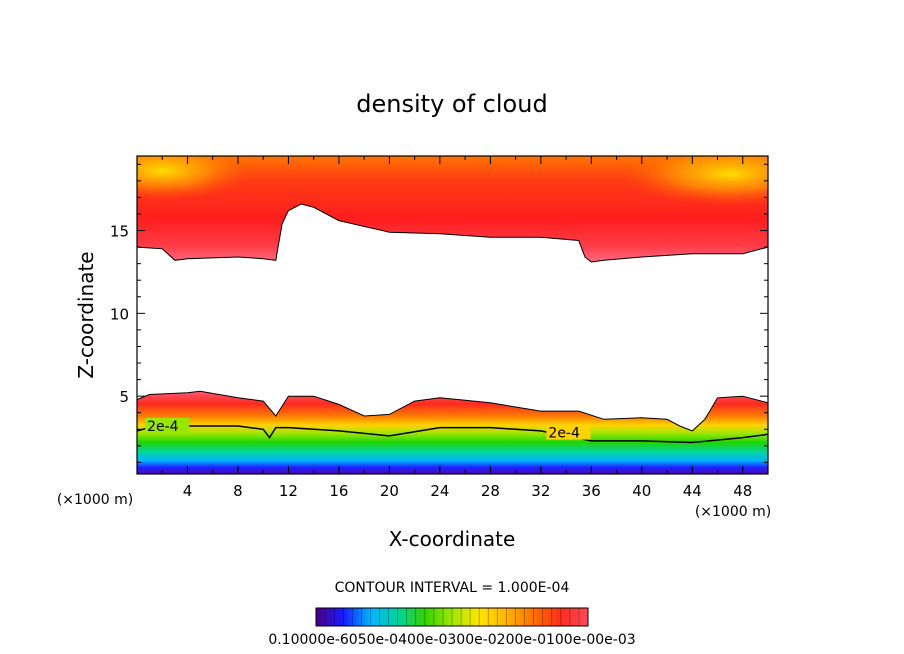 The image size is (904, 654). I want to click on lower-layer-contour, so click(452, 411).